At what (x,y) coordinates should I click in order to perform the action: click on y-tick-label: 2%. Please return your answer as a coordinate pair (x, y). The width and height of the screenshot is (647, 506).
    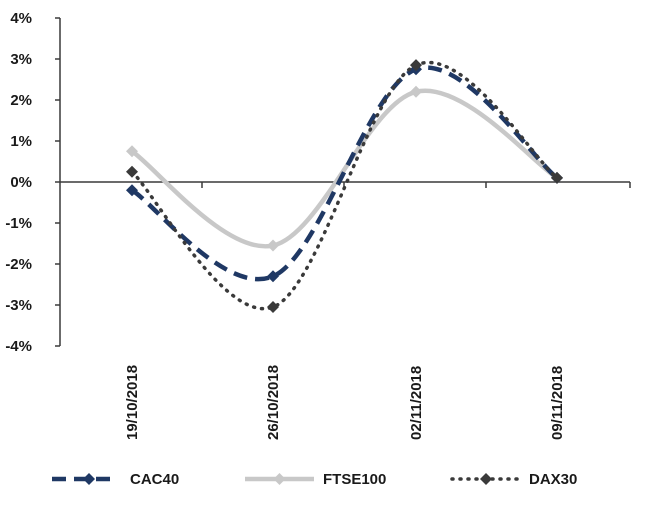
    Looking at the image, I should click on (21, 100).